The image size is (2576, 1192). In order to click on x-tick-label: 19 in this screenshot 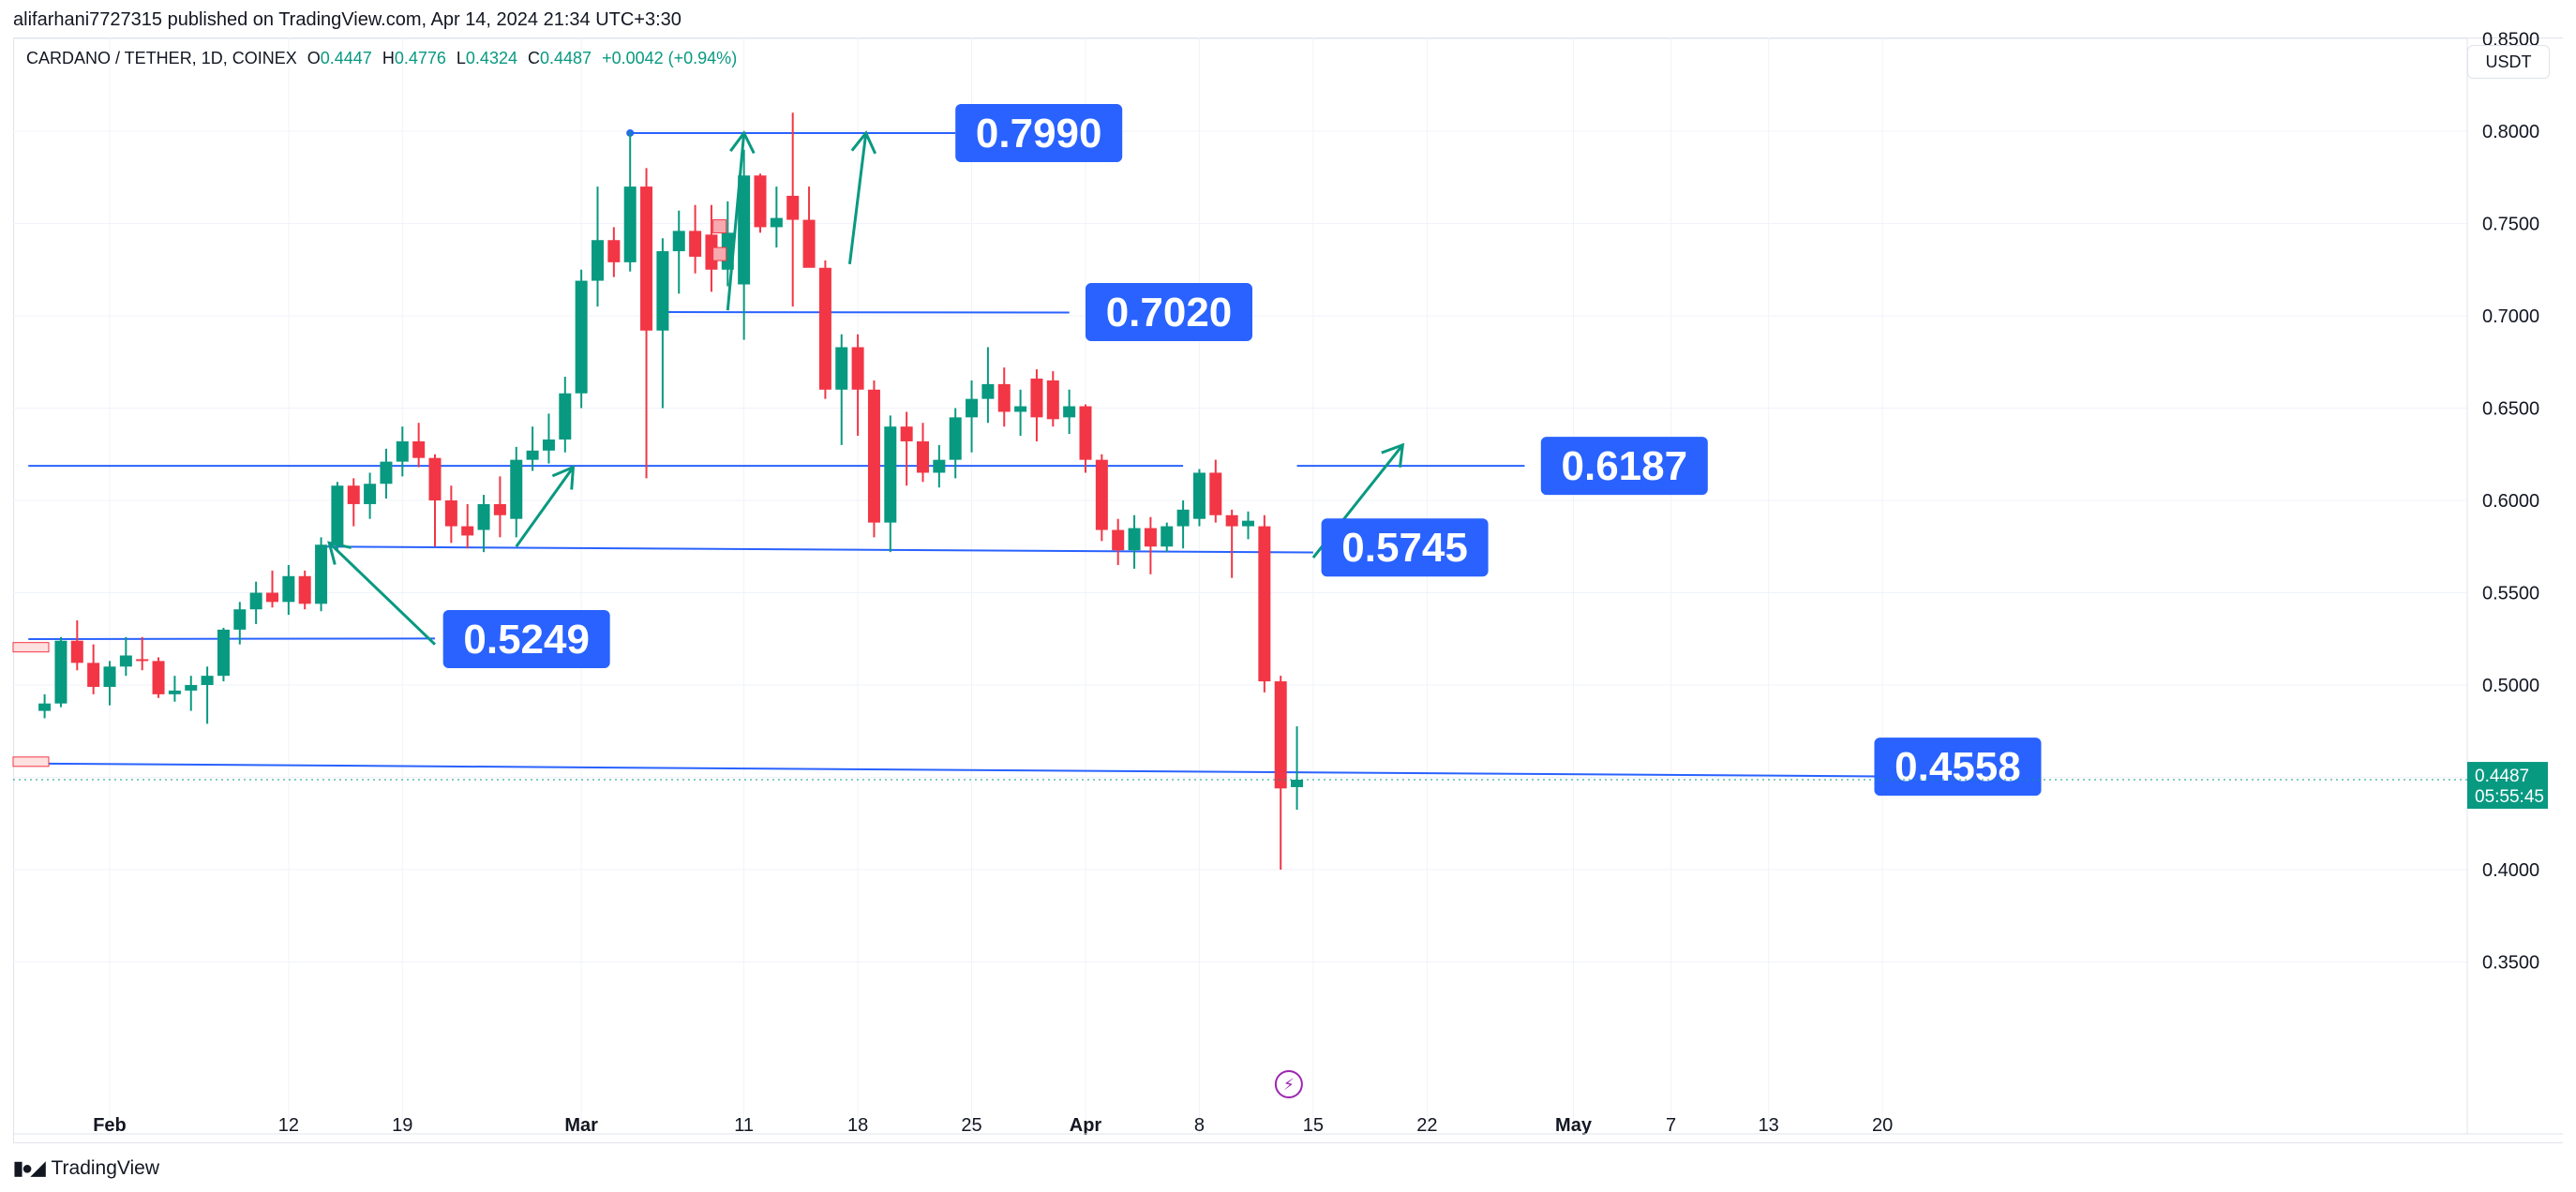, I will do `click(402, 1125)`.